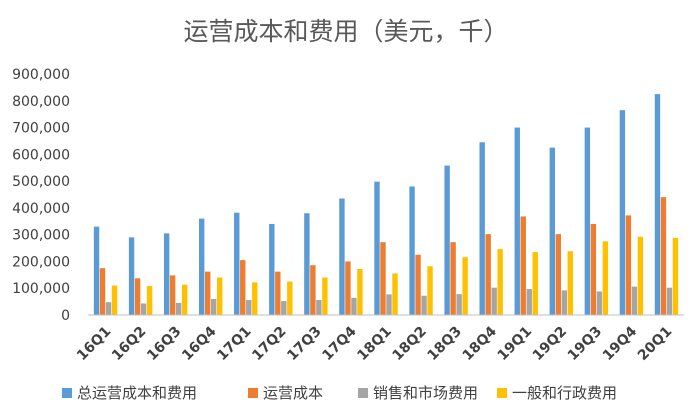  Describe the element at coordinates (129, 344) in the screenshot. I see `x-tick-label: 16Q2` at that location.